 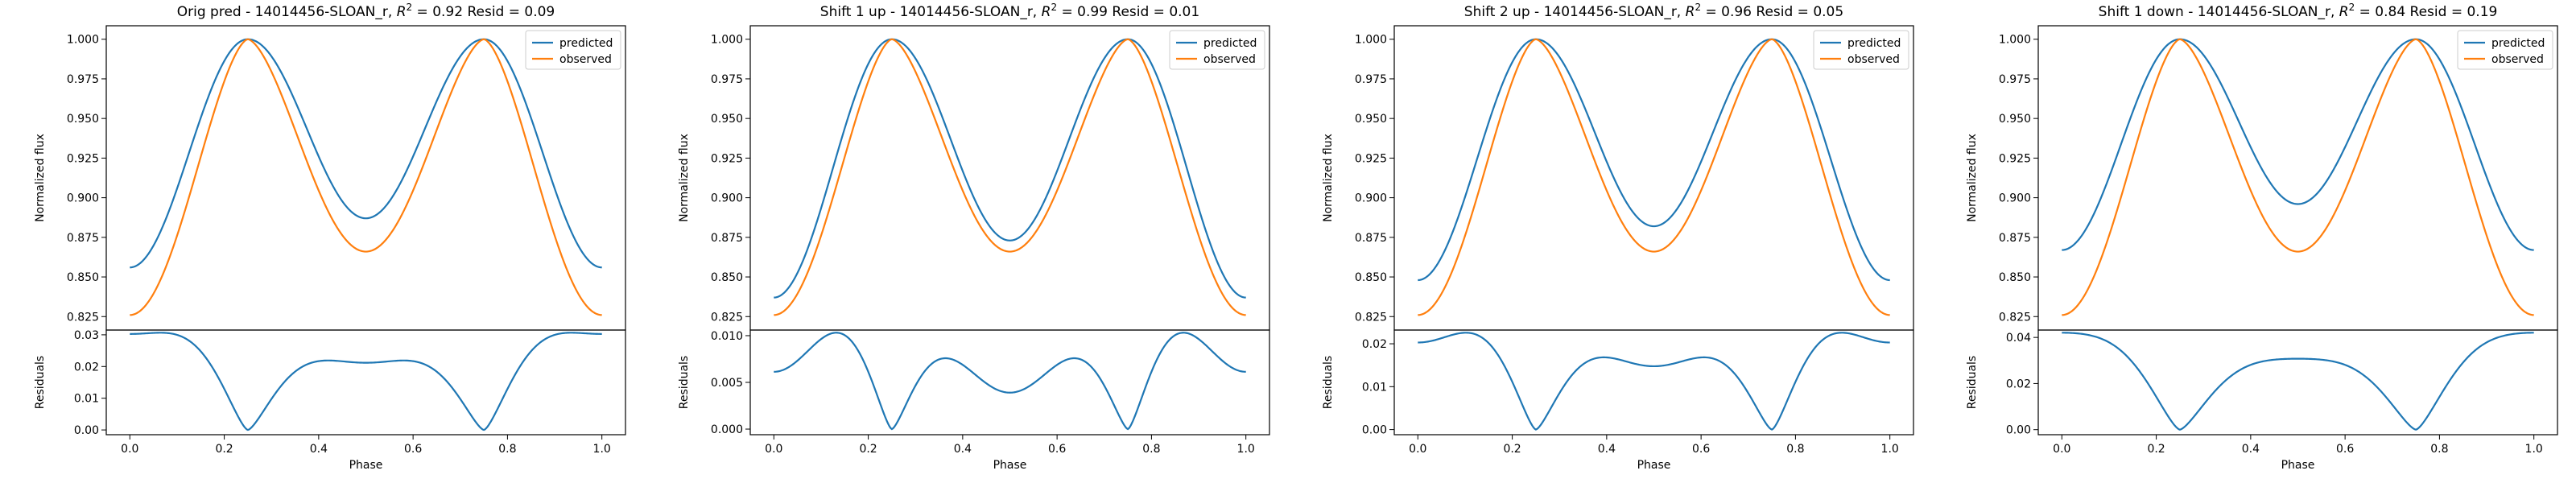 I want to click on title-resid: Resid = 0.01, so click(x=1155, y=12).